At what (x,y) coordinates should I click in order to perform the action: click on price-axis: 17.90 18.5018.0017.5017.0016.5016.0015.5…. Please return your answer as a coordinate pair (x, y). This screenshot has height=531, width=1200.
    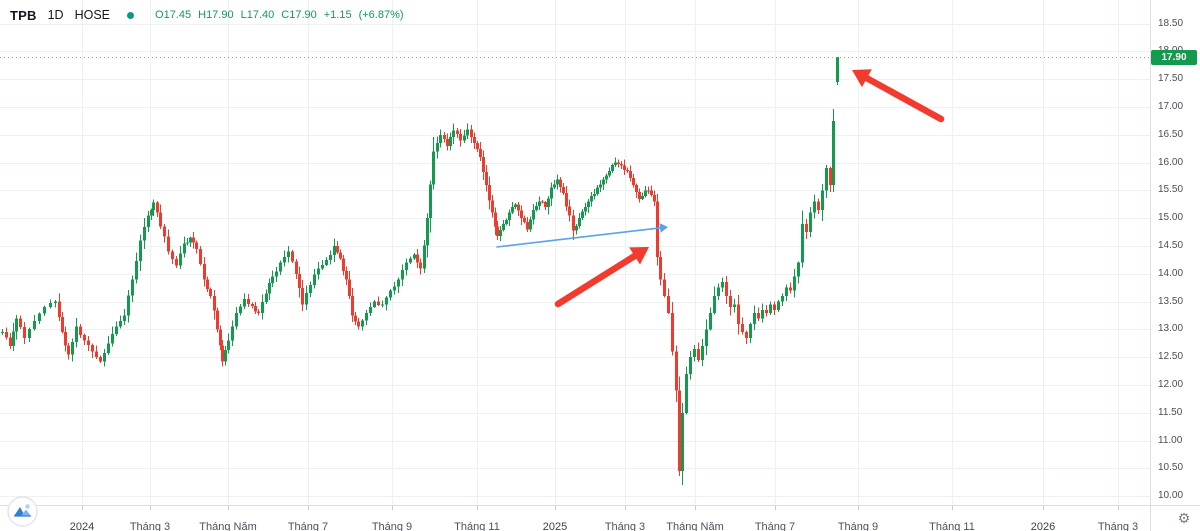
    Looking at the image, I should click on (1175, 252).